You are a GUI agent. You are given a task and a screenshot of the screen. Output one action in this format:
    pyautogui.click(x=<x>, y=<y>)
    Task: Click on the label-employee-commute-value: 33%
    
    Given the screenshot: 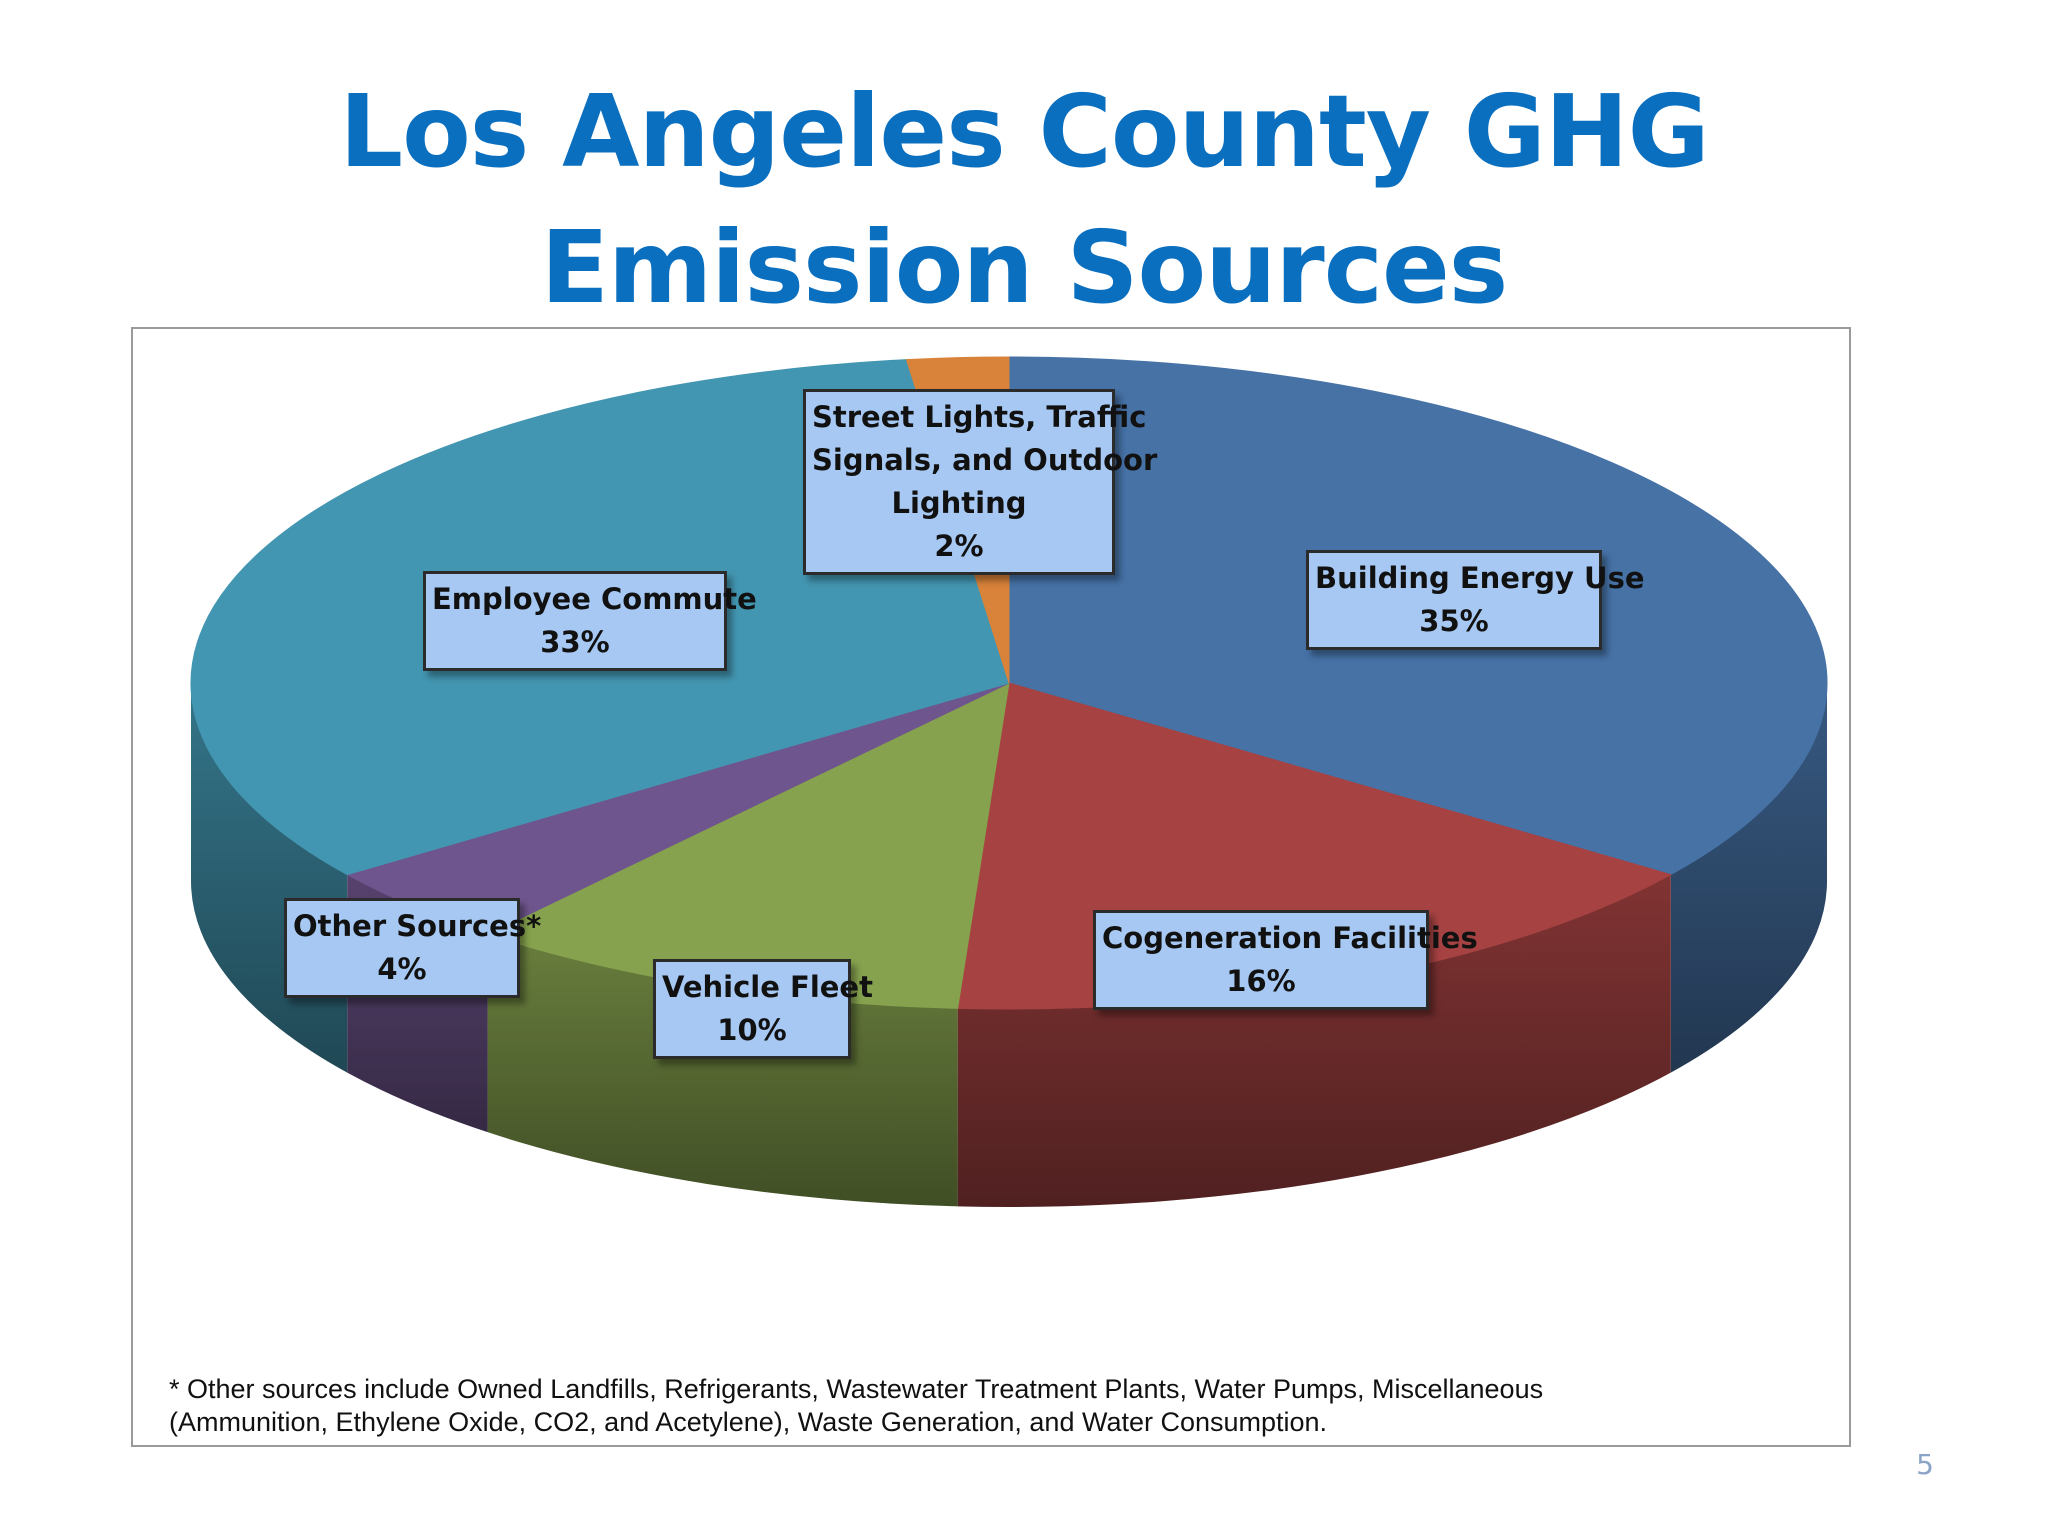 What is the action you would take?
    pyautogui.click(x=575, y=642)
    